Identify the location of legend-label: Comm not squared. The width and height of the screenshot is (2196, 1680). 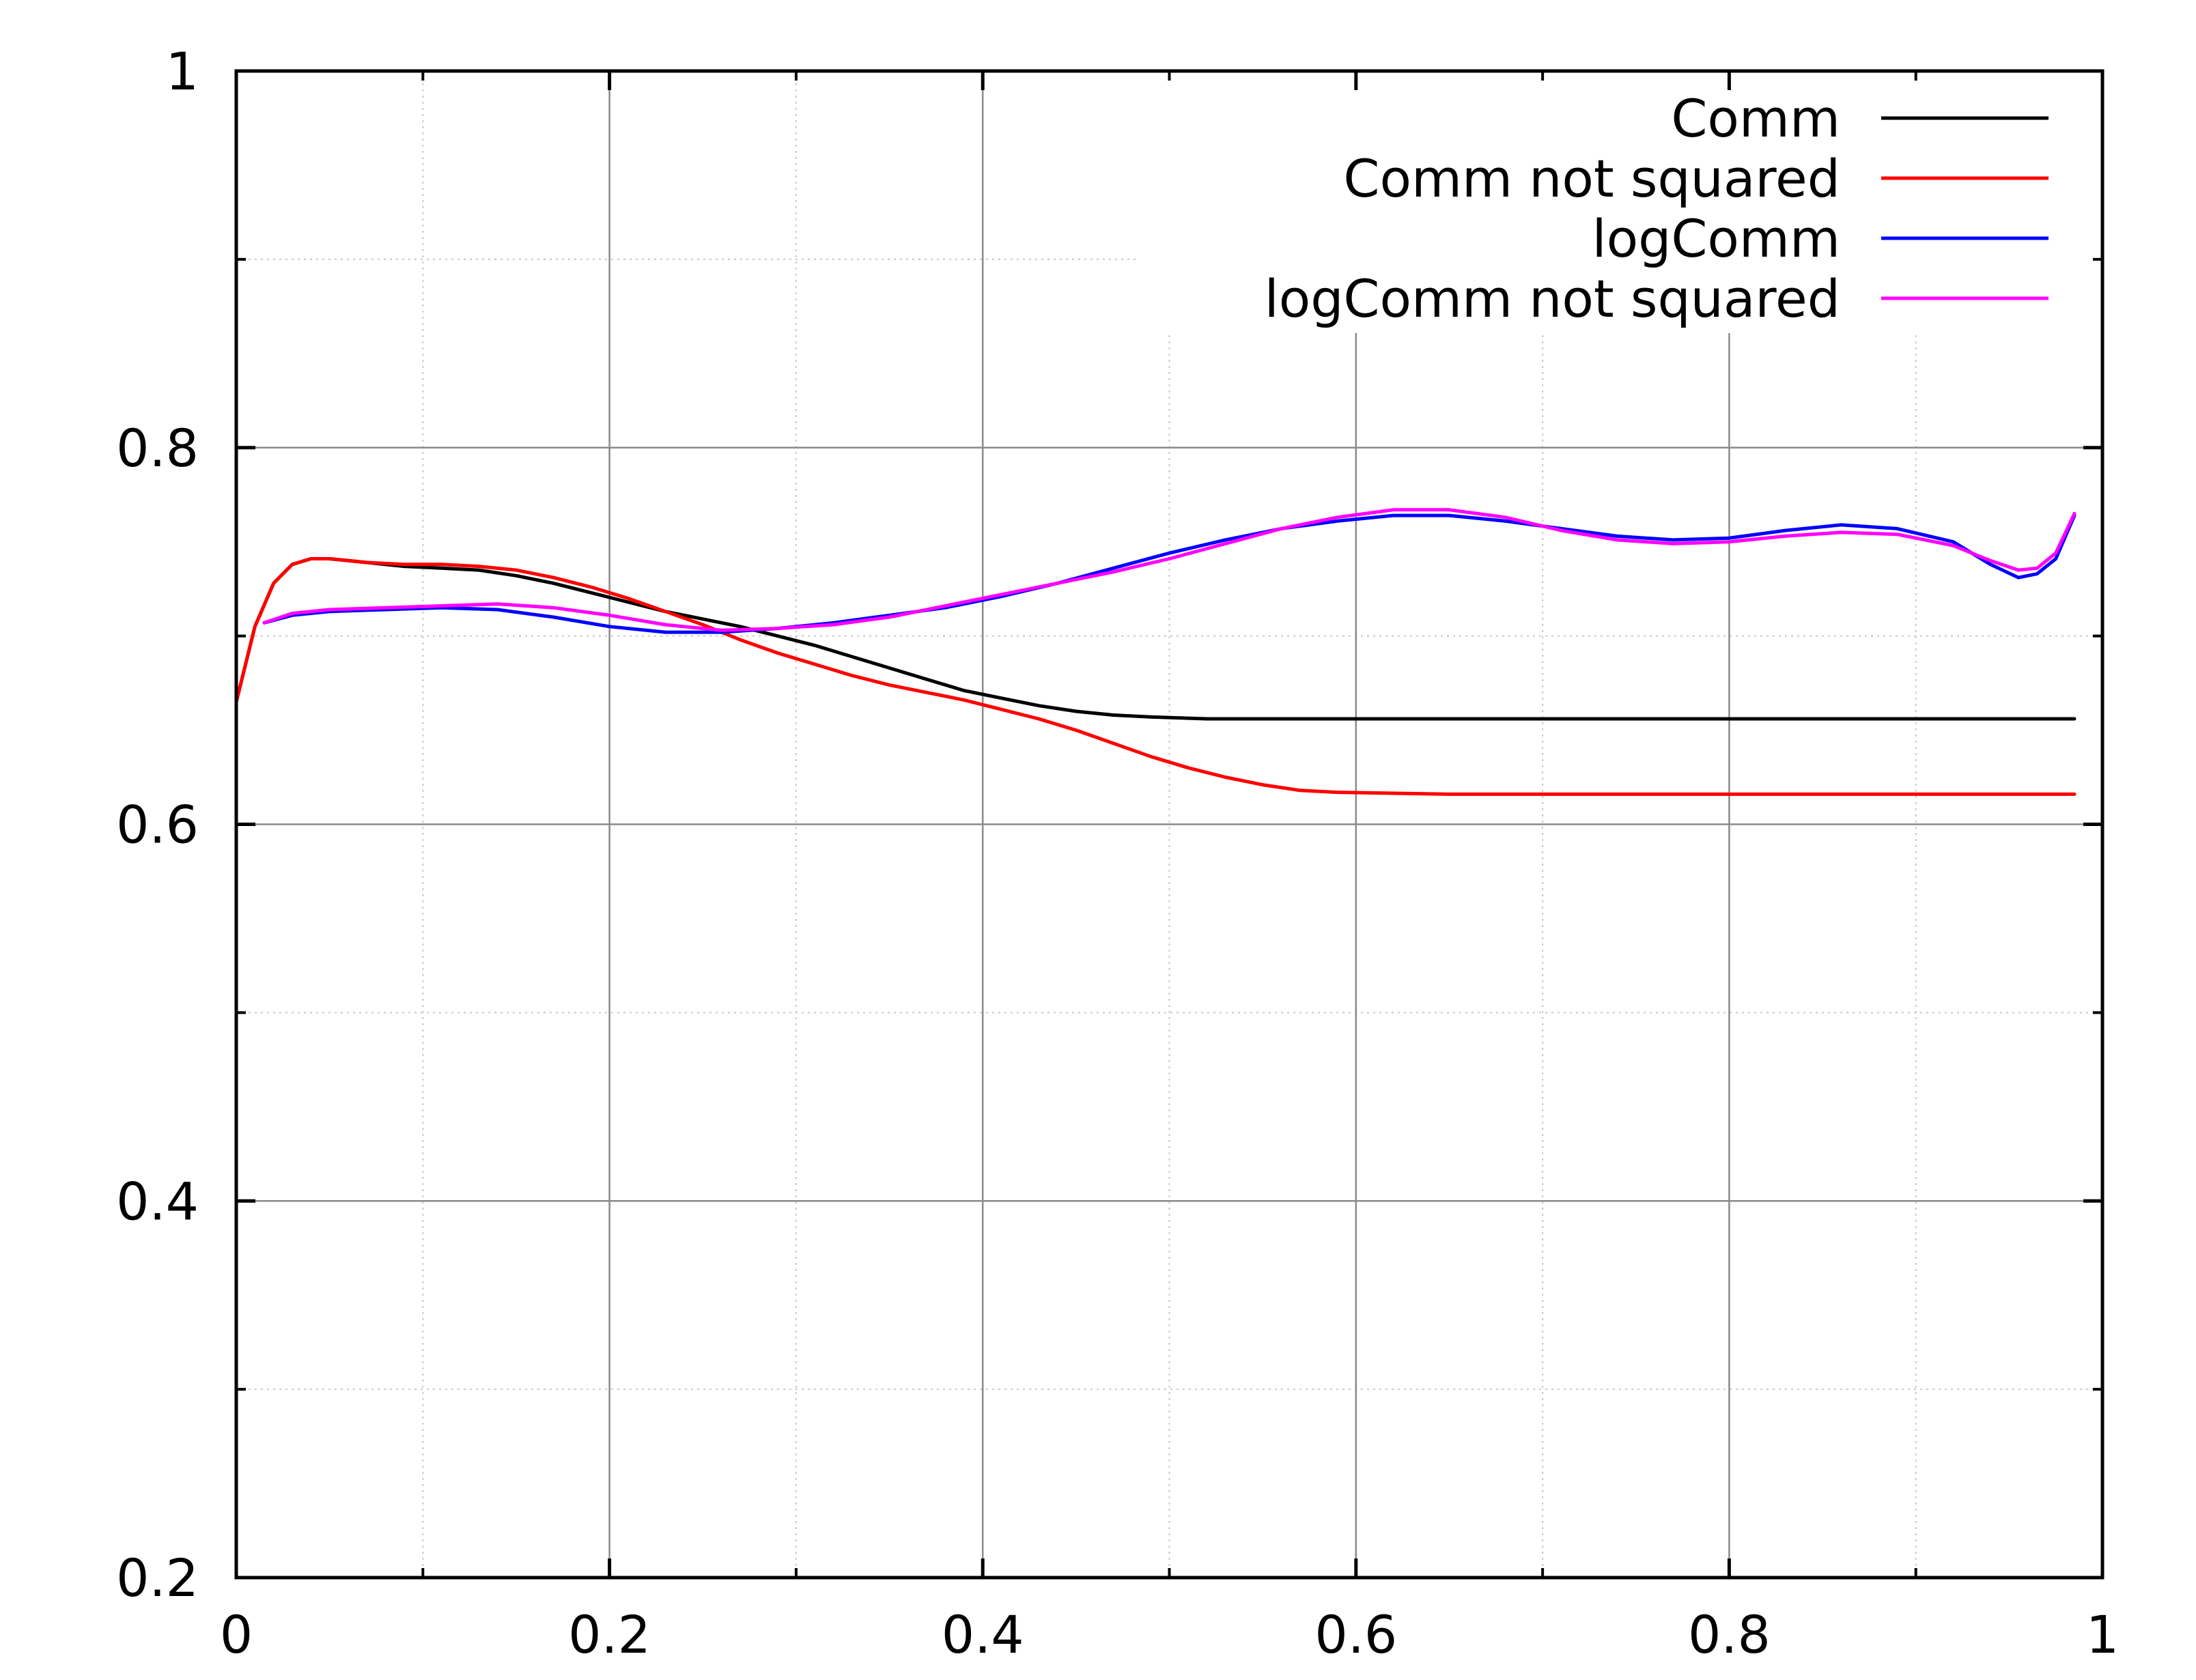
(1592, 178).